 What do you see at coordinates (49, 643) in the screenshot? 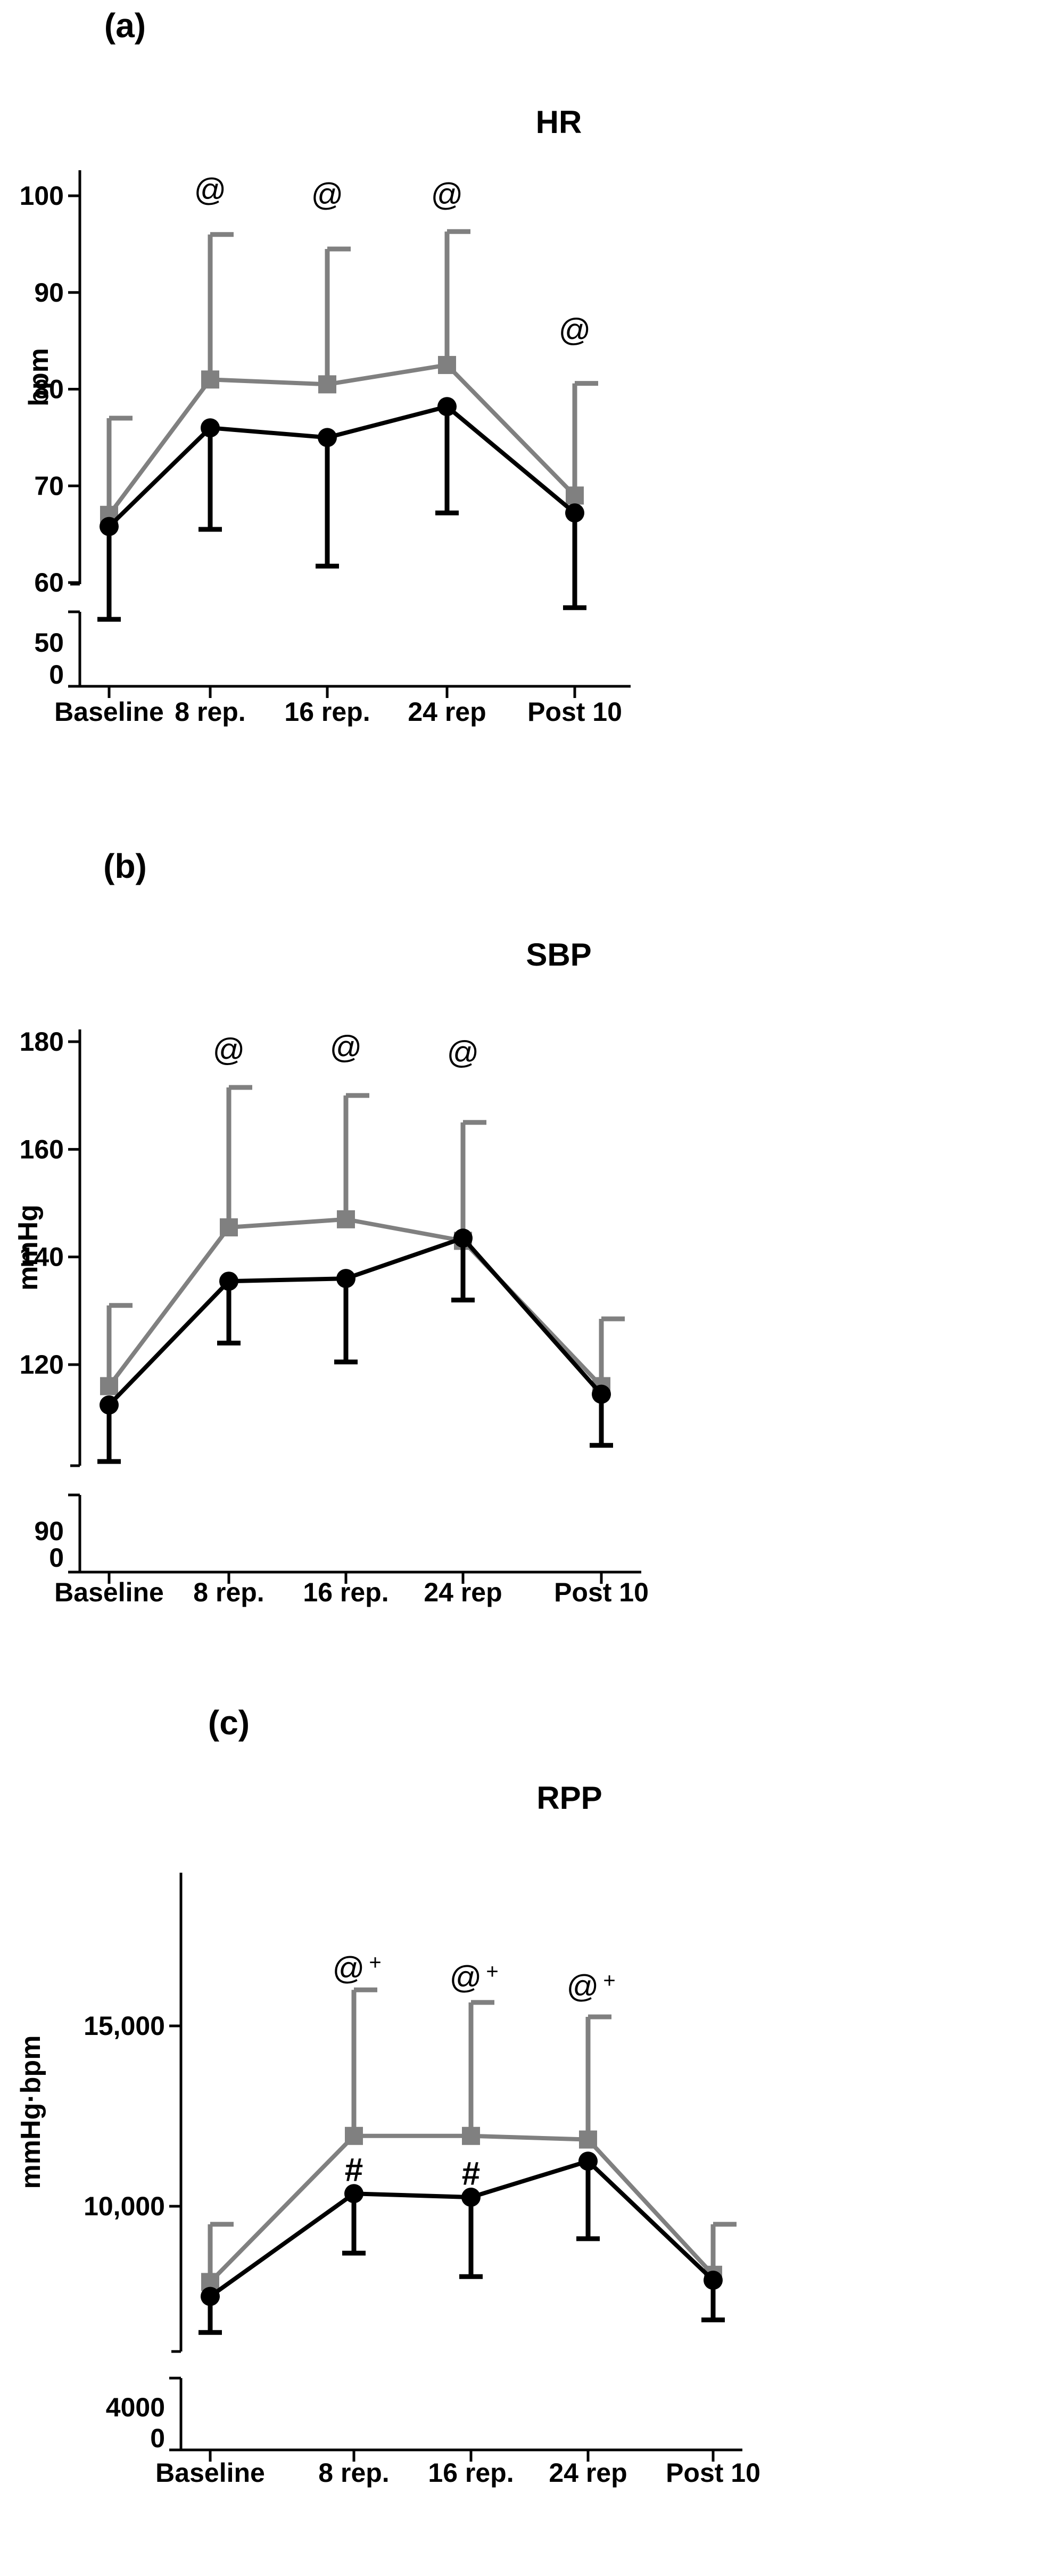
I see `y-tick-label: 50` at bounding box center [49, 643].